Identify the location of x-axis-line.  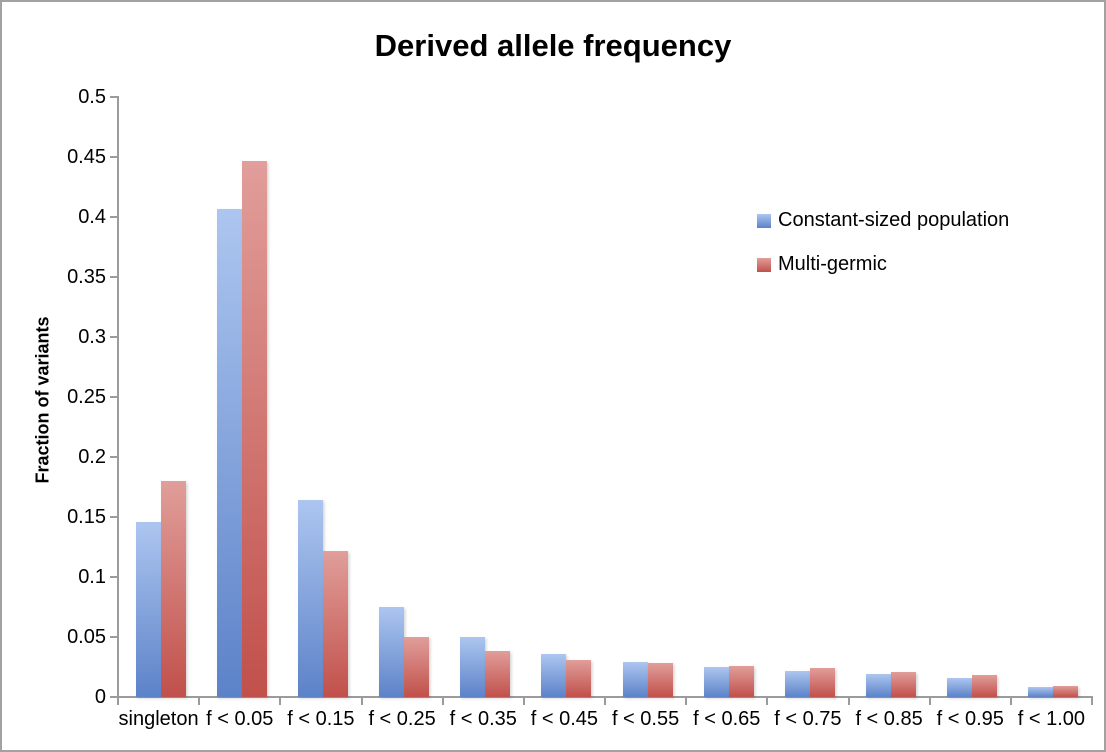
(603, 697).